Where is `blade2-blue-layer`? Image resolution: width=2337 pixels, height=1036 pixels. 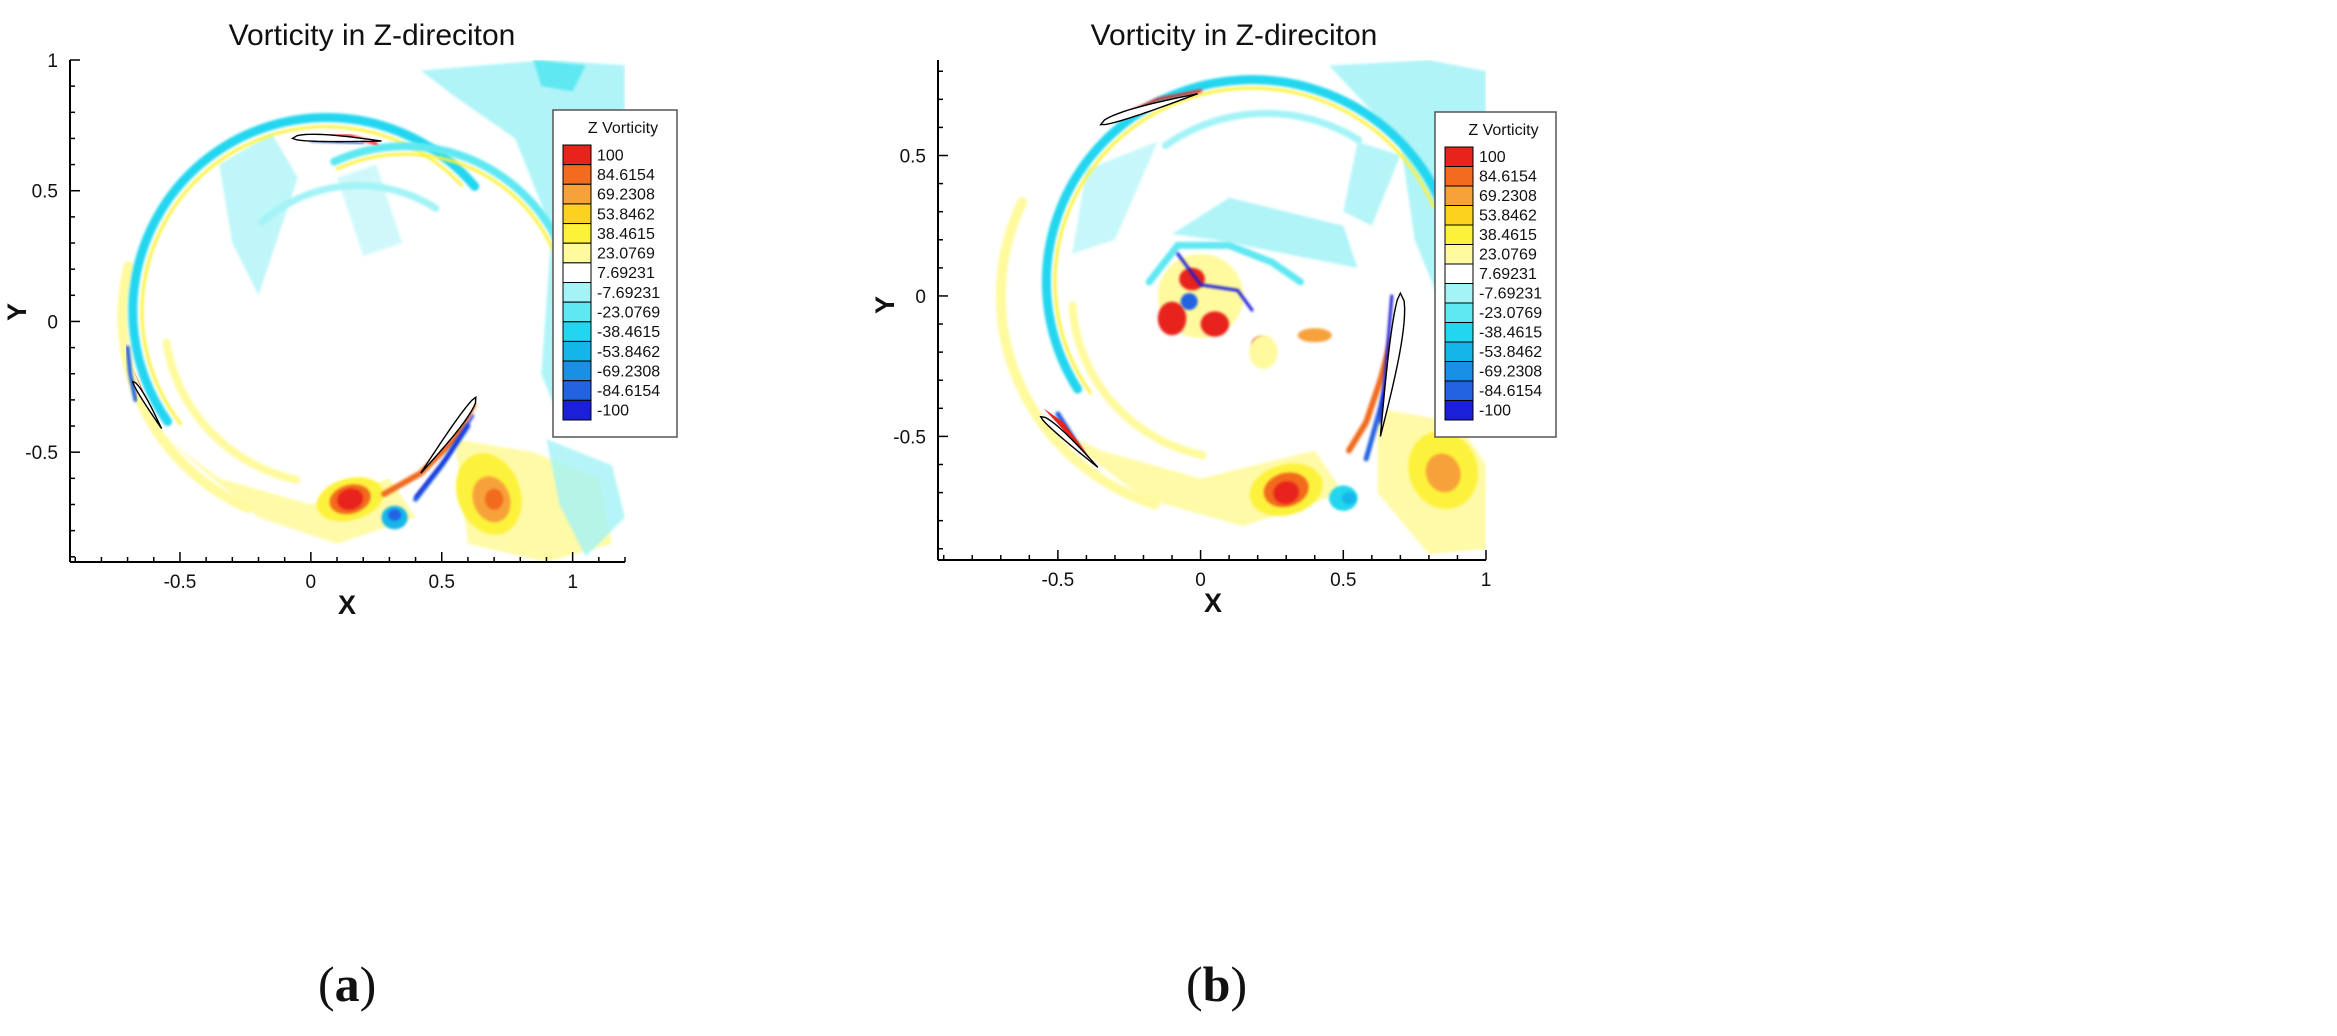 blade2-blue-layer is located at coordinates (1386, 359).